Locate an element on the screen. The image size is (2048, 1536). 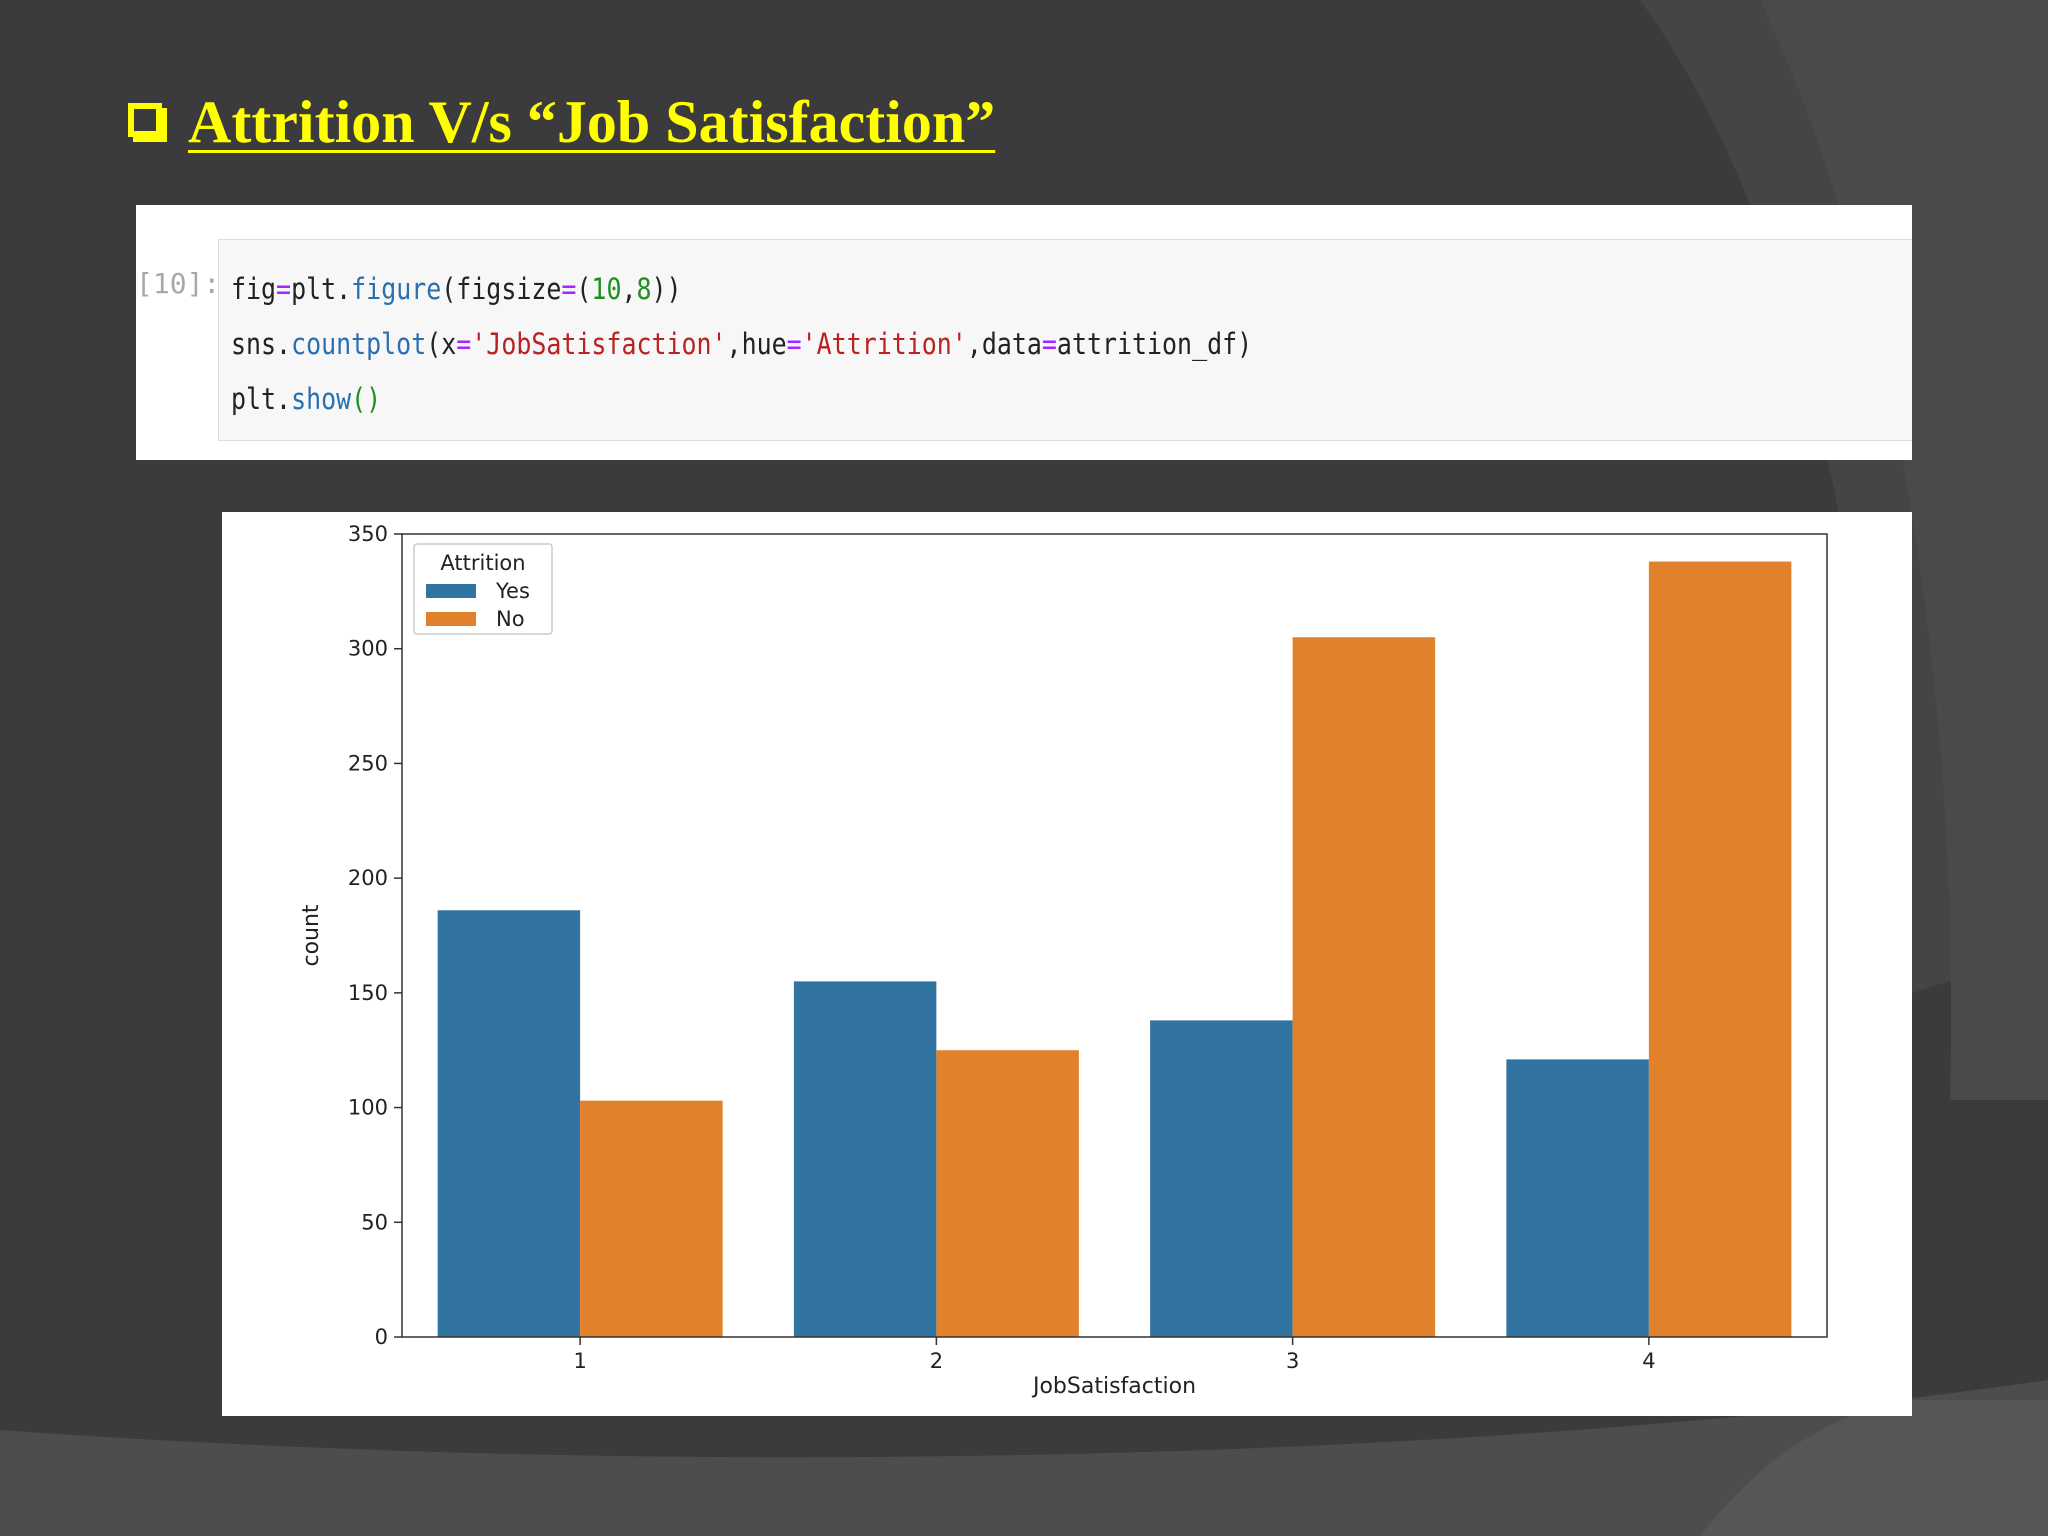
checkbox-bullet-icon is located at coordinates (145, 119).